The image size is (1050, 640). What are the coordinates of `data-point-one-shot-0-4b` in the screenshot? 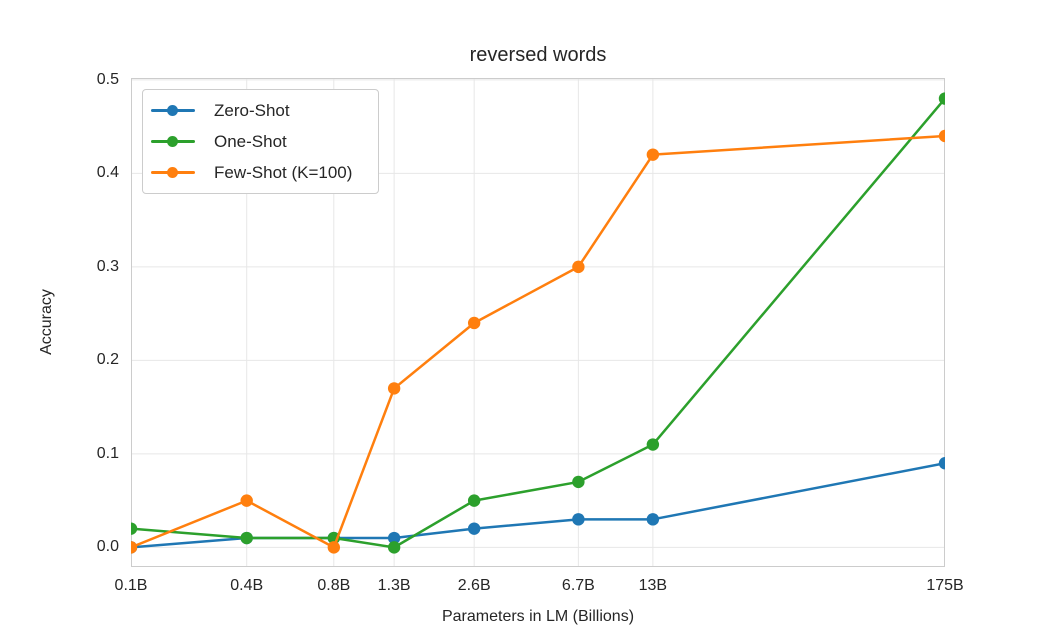 It's located at (246, 538).